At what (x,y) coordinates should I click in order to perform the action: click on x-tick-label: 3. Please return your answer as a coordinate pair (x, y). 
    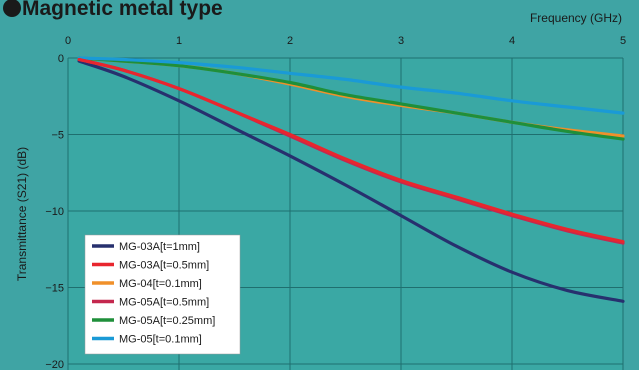
    Looking at the image, I should click on (401, 41).